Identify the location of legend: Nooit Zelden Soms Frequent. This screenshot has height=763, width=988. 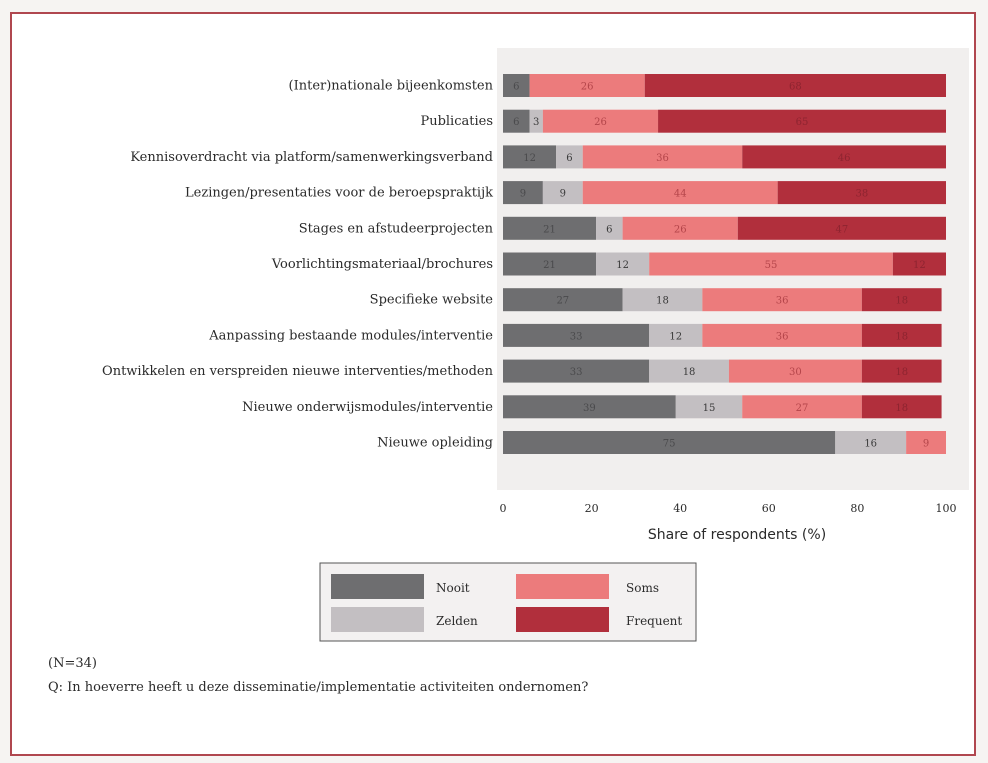
(508, 602).